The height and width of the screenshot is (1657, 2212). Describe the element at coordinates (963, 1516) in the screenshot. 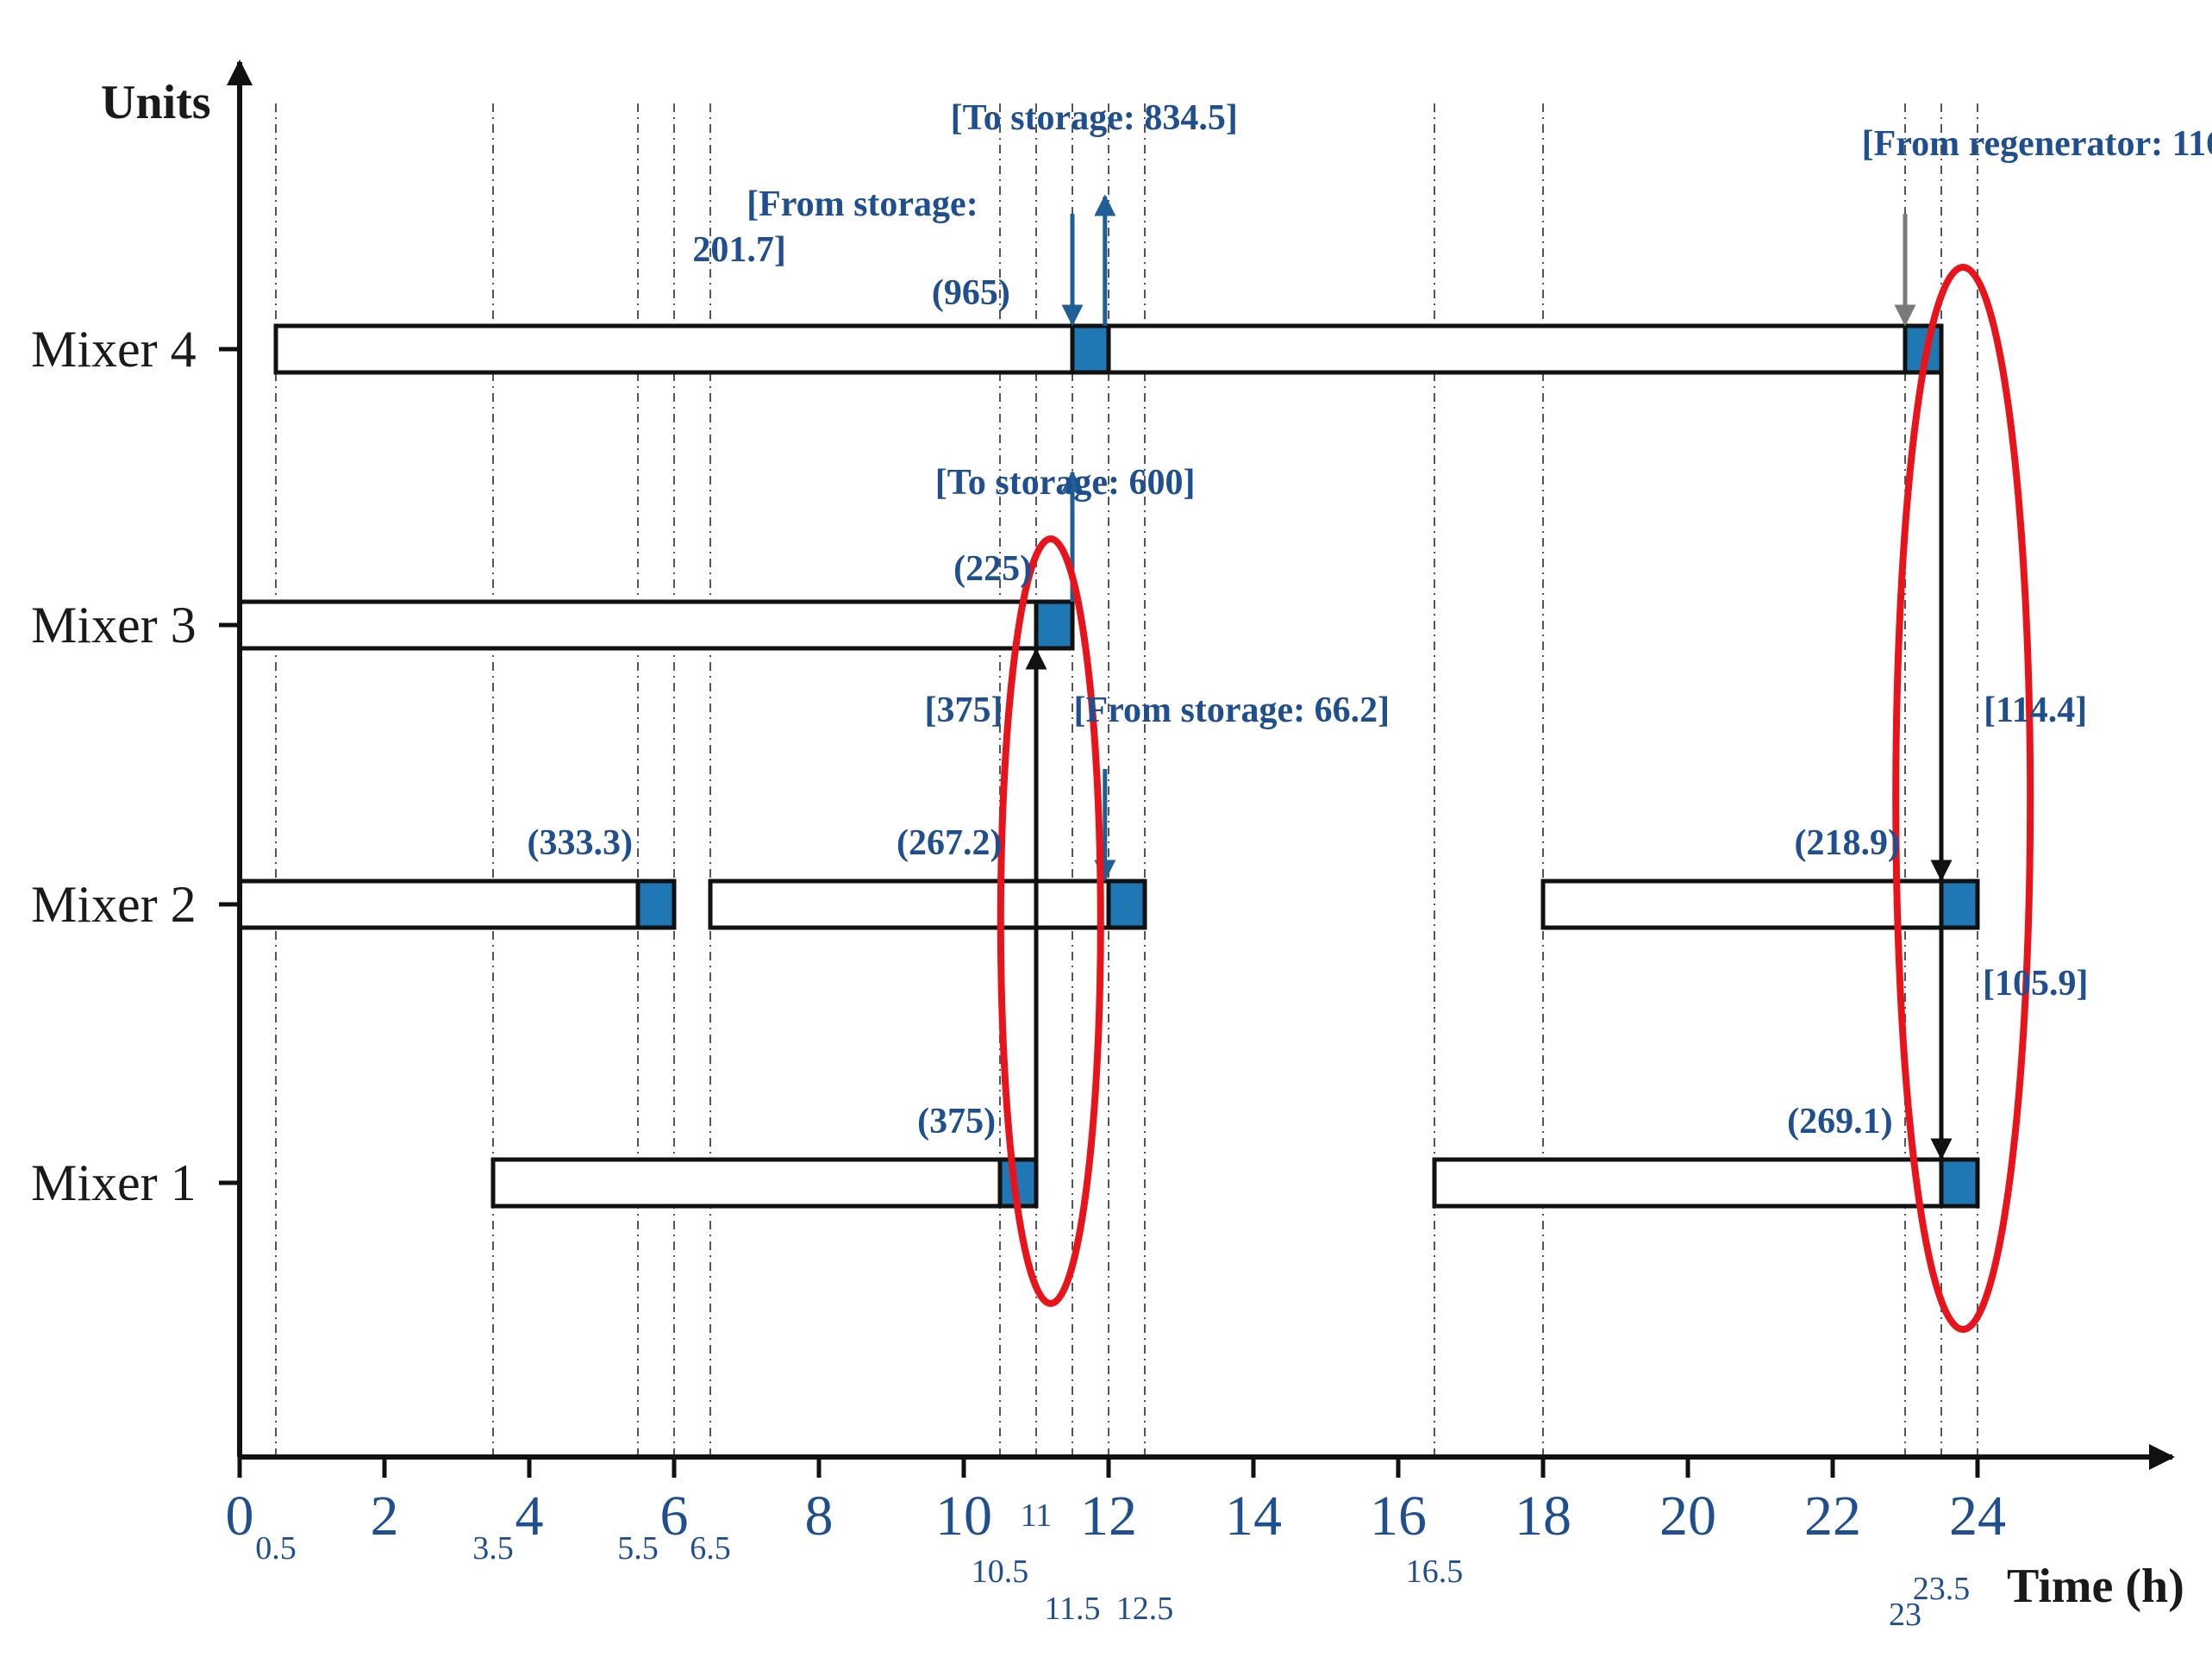

I see `x-tick-label: 10` at that location.